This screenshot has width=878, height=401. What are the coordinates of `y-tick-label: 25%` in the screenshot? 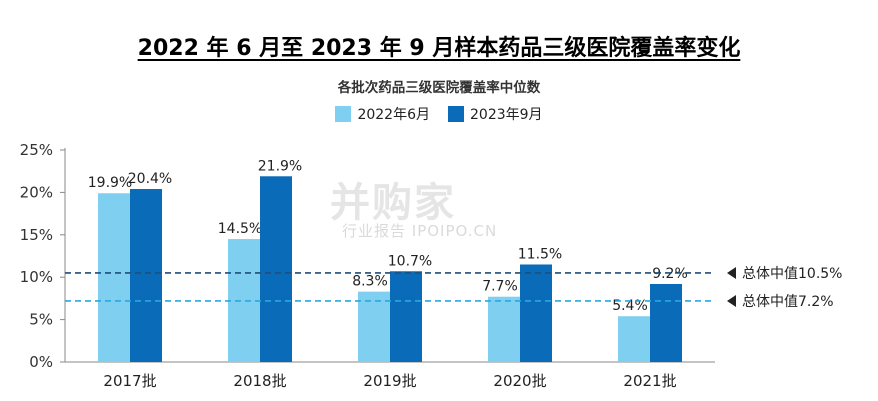 It's located at (36, 150).